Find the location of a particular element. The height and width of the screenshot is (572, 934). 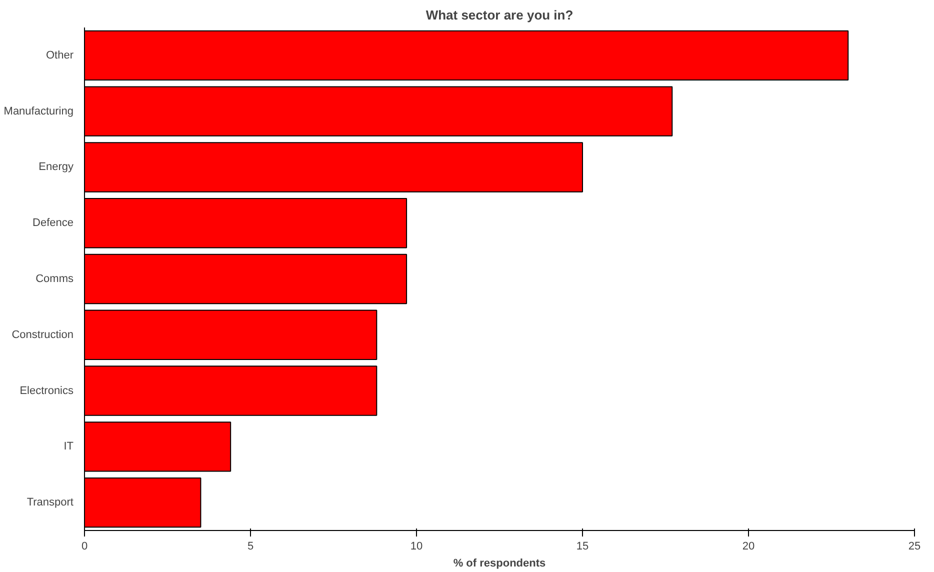

x-tick-label: 5 is located at coordinates (250, 546).